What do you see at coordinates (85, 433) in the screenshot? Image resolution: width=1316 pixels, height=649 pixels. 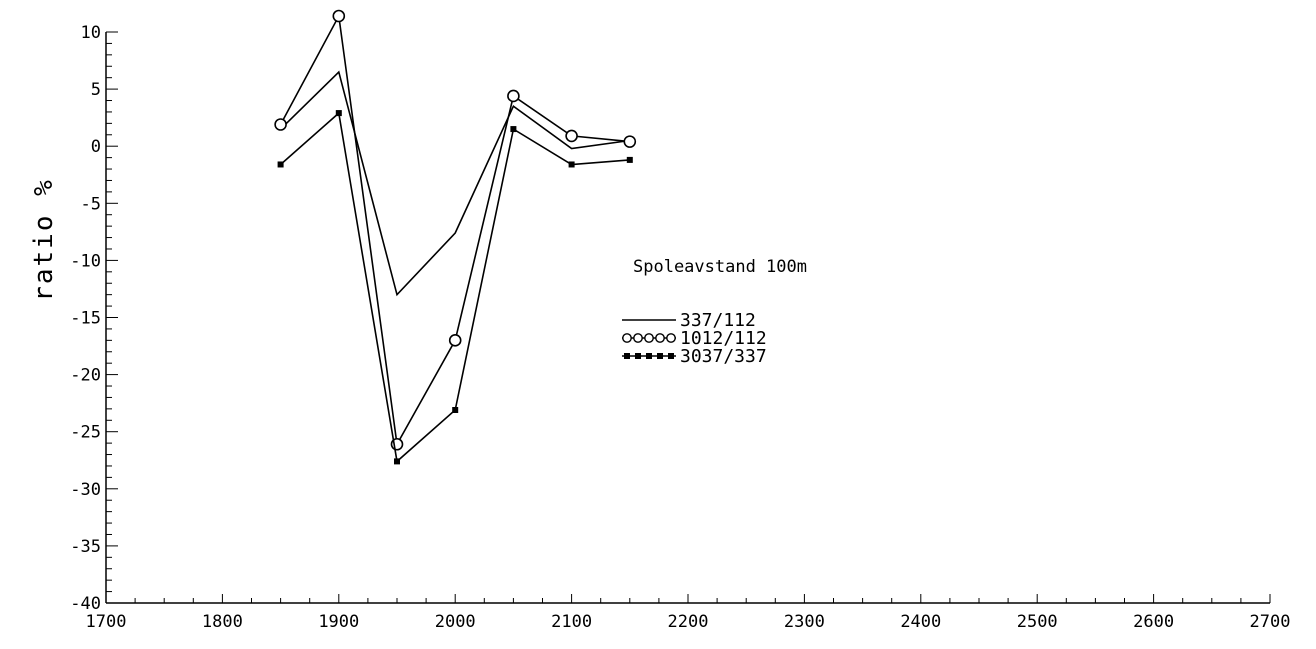 I see `y-tick-label: -25` at bounding box center [85, 433].